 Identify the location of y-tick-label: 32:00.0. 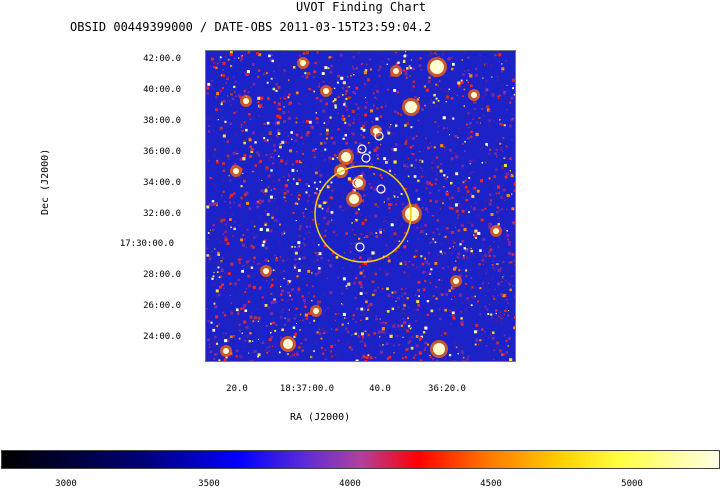
(162, 214).